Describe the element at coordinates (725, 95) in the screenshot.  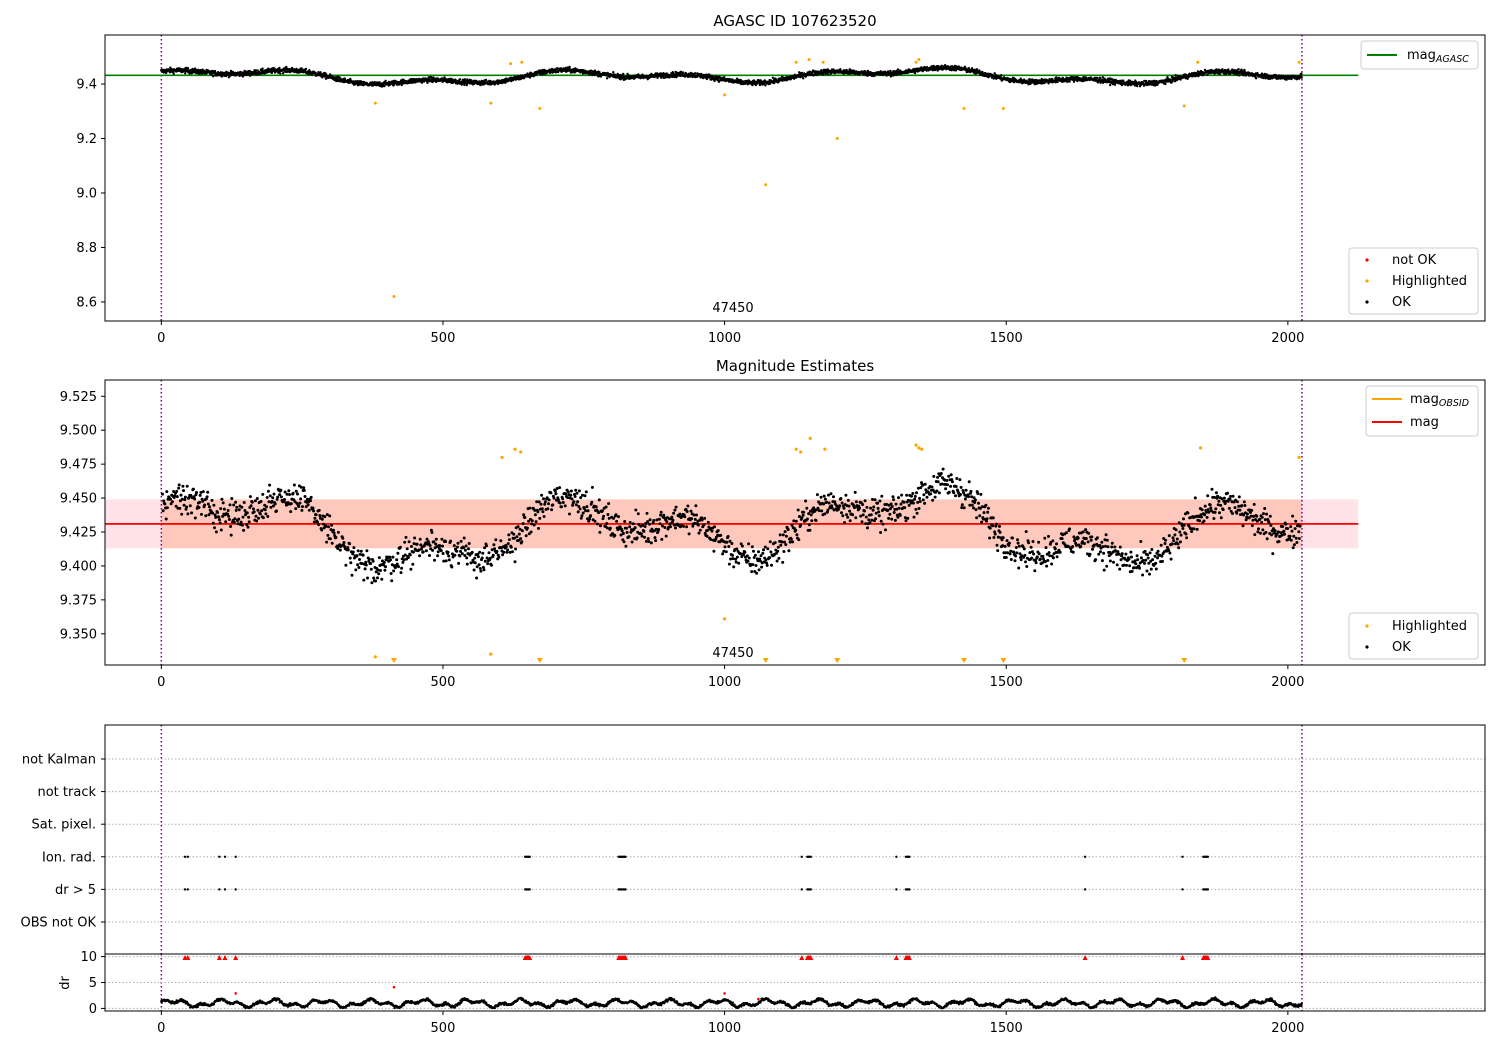
I see `highlighted-point` at that location.